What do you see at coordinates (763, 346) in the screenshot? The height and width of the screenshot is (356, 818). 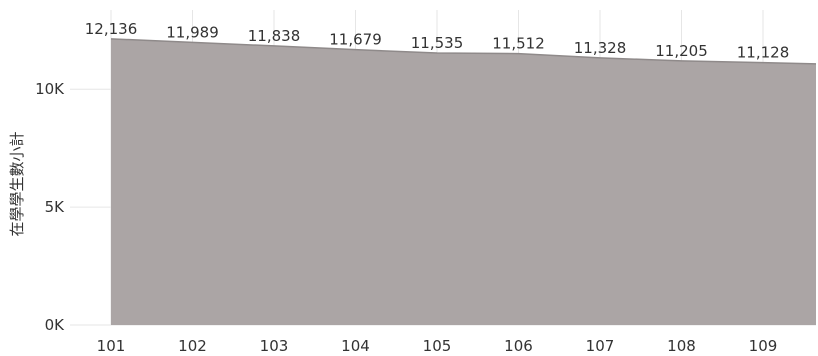 I see `x-tick-label: 109` at bounding box center [763, 346].